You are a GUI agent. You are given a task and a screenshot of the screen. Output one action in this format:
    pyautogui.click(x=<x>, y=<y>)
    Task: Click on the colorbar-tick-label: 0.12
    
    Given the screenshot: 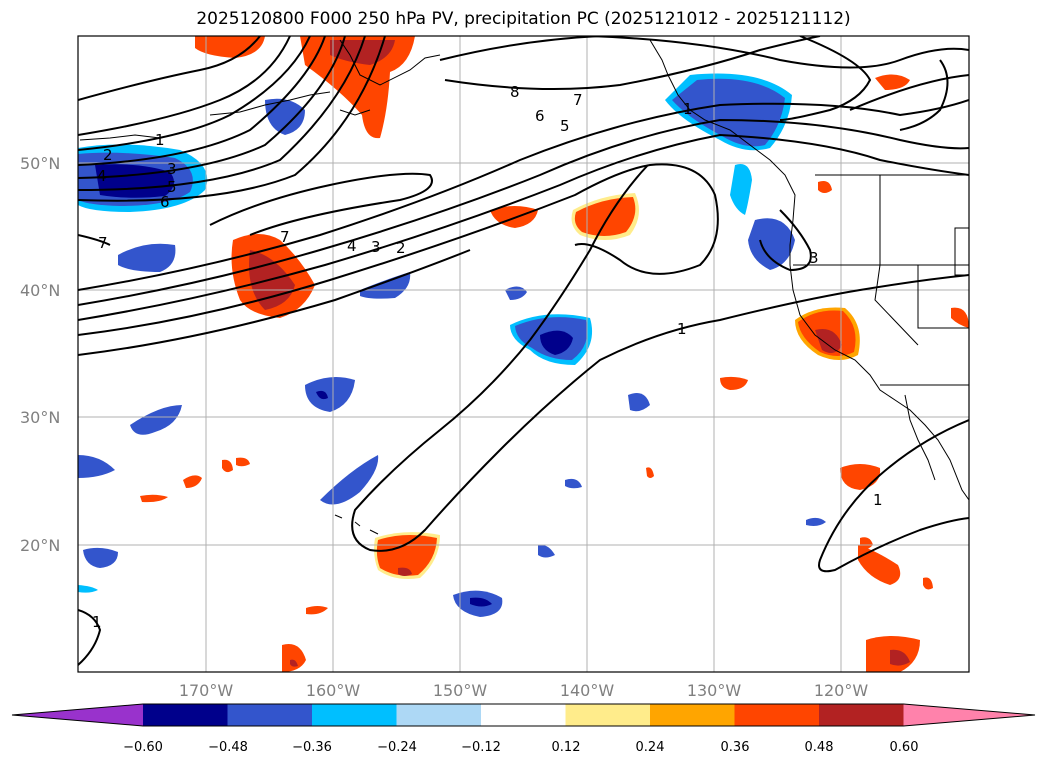 What is the action you would take?
    pyautogui.click(x=566, y=747)
    